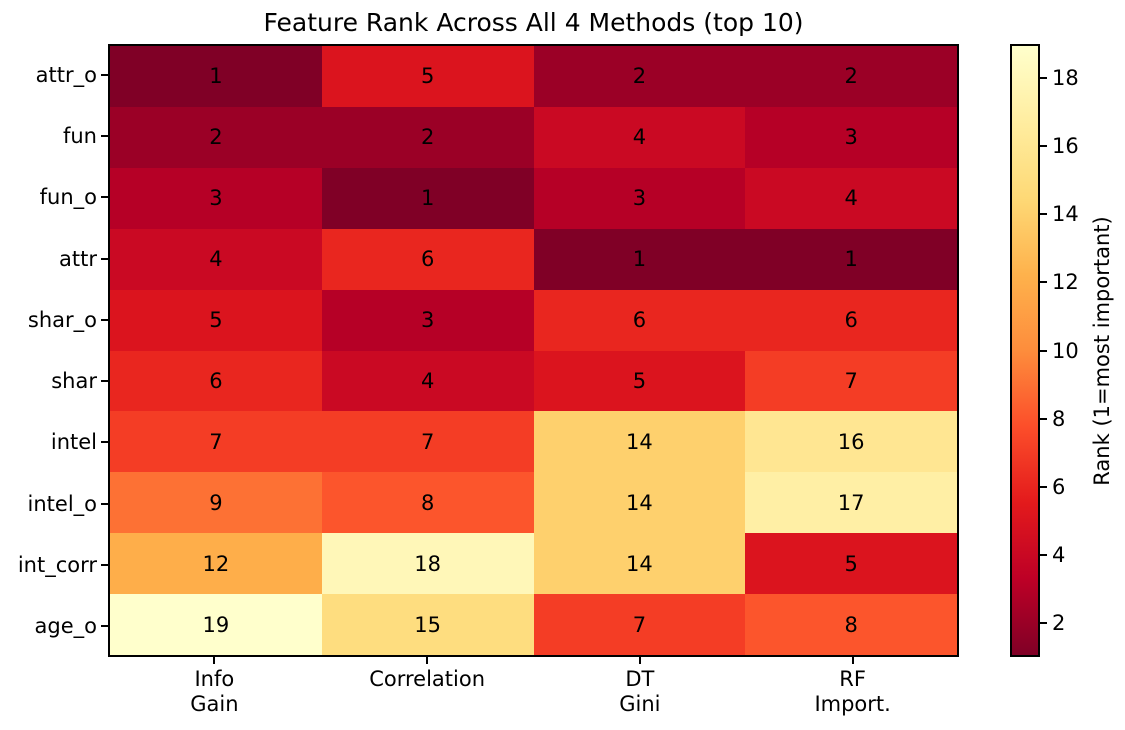 The height and width of the screenshot is (730, 1125). What do you see at coordinates (1065, 214) in the screenshot?
I see `colorbar-tick-label: 14` at bounding box center [1065, 214].